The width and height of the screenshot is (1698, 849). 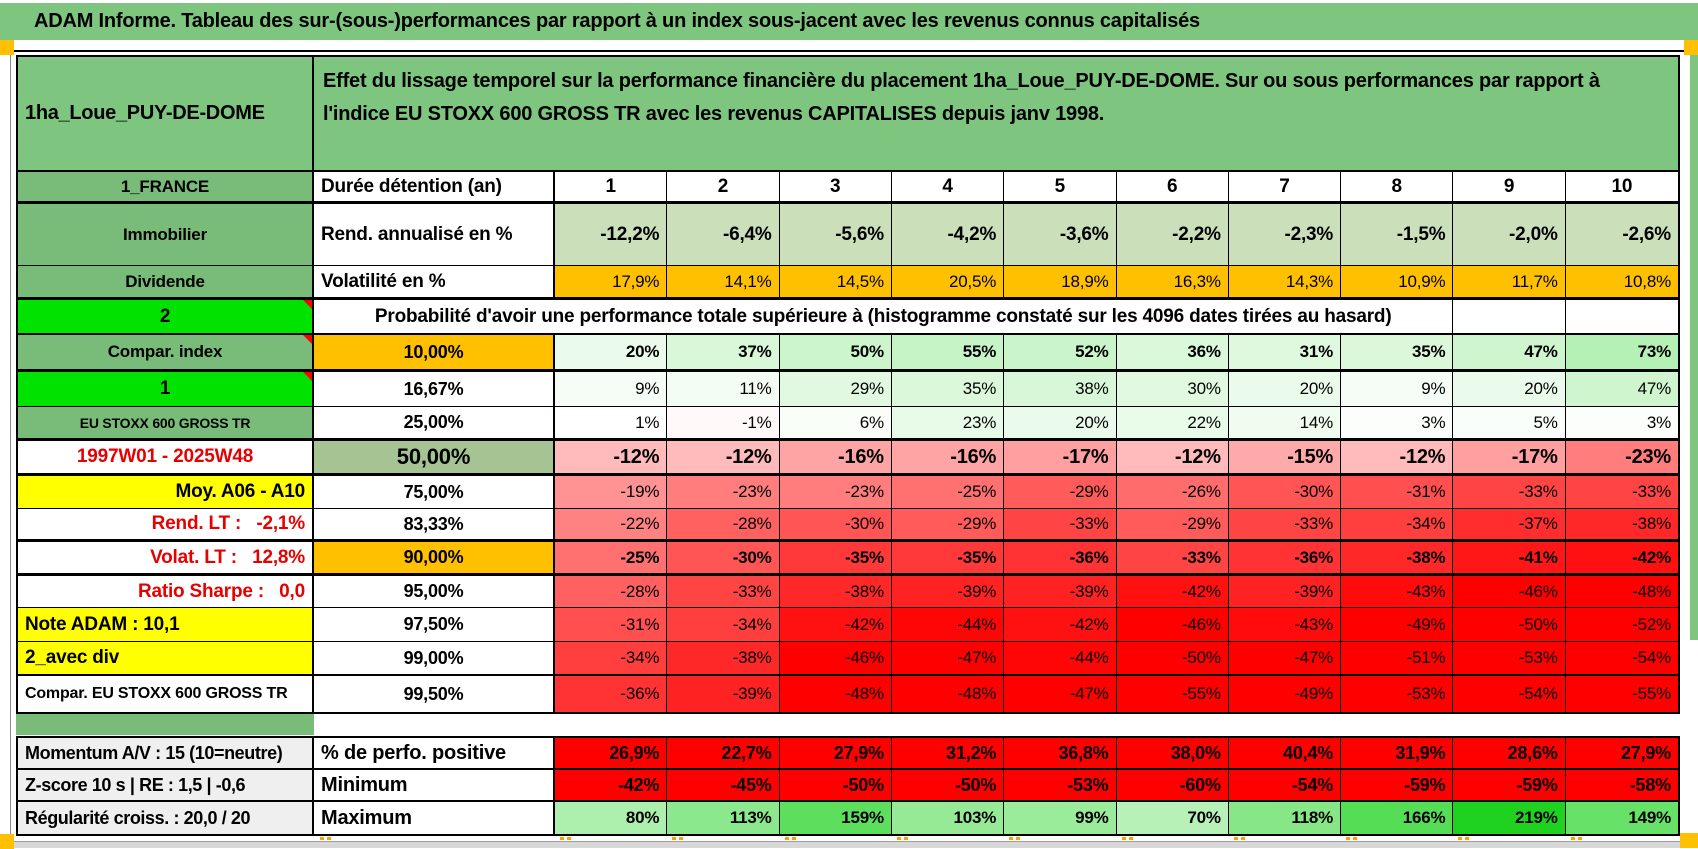 What do you see at coordinates (835, 753) in the screenshot?
I see `data-cell: 27,9%` at bounding box center [835, 753].